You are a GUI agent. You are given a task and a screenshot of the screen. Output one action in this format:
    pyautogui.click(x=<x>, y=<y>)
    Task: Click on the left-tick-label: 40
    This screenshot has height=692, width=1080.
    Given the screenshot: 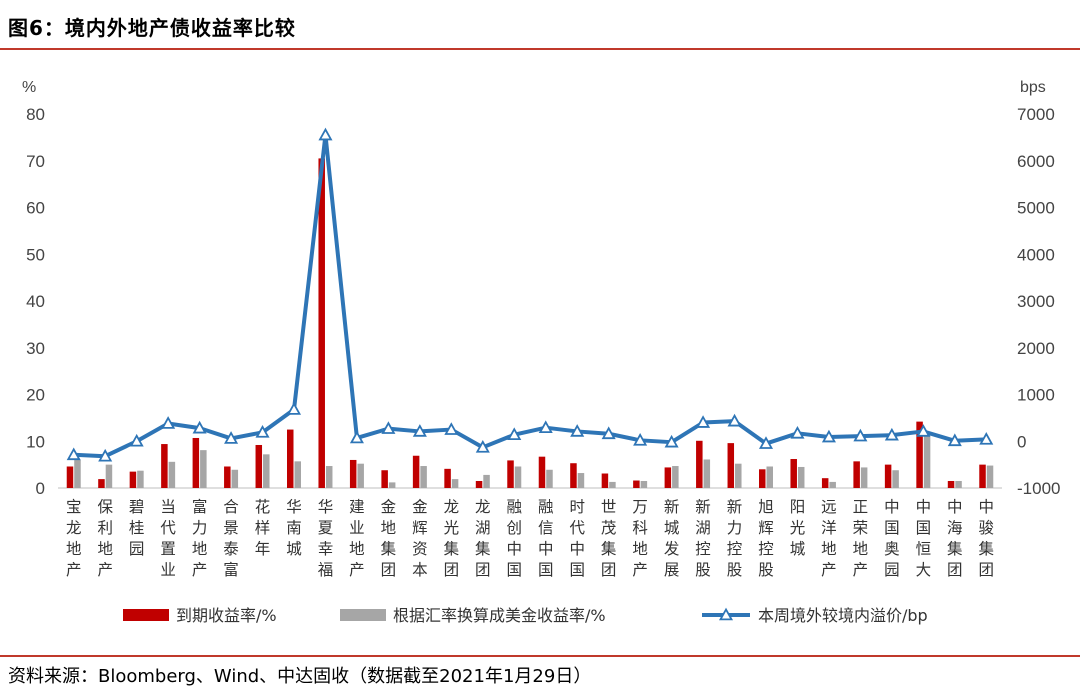 What is the action you would take?
    pyautogui.click(x=35, y=301)
    